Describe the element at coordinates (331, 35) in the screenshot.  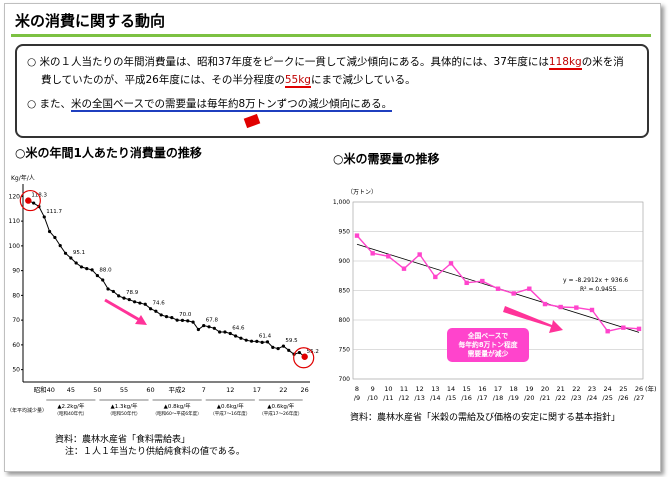
I see `title-underline` at that location.